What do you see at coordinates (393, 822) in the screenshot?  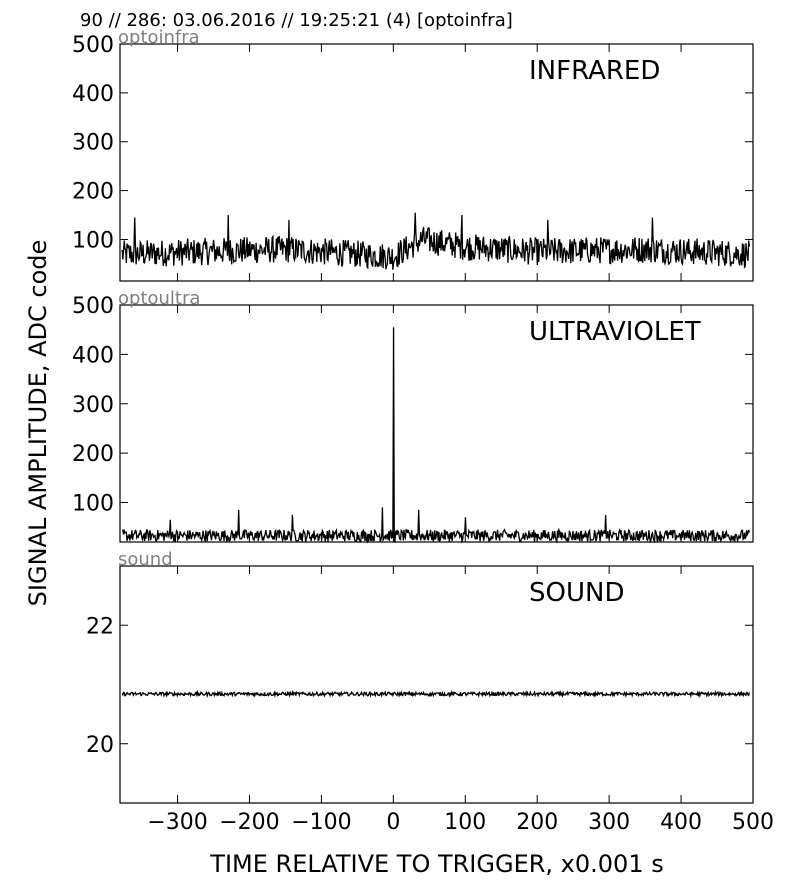 I see `x-tick-label: 0` at bounding box center [393, 822].